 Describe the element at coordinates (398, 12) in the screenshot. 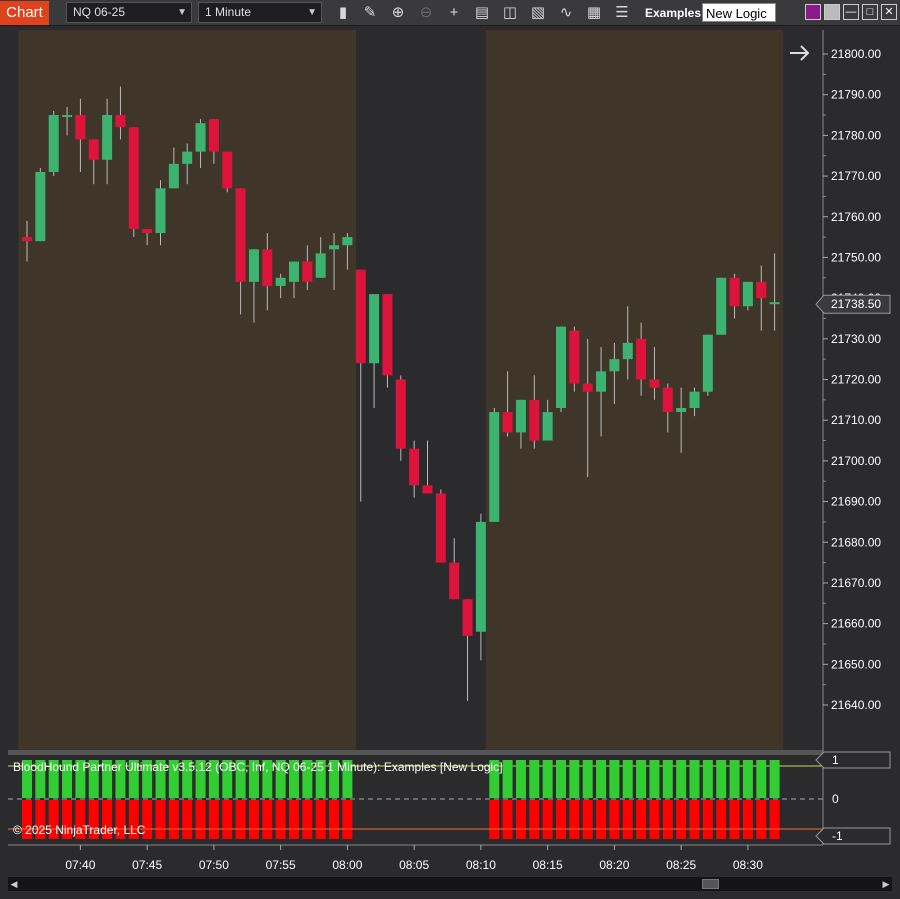

I see `zoom-in-icon: ⊕` at that location.